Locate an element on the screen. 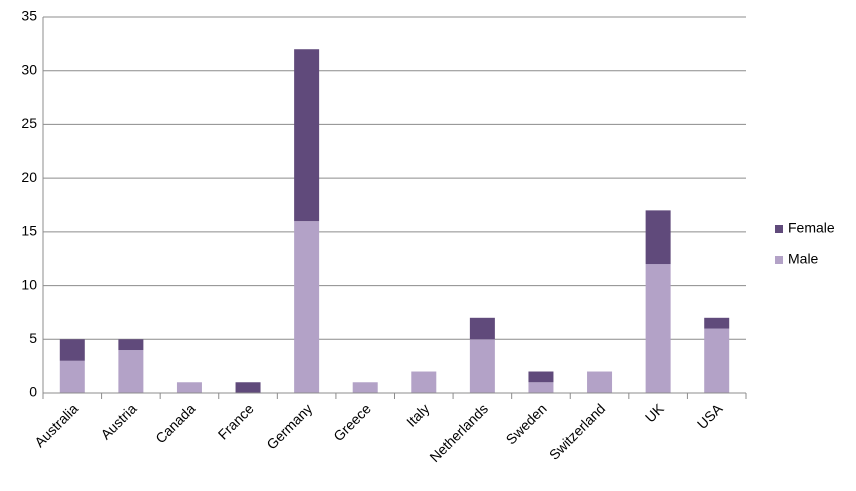 The height and width of the screenshot is (491, 856). y-tick-label: 25 is located at coordinates (29, 123).